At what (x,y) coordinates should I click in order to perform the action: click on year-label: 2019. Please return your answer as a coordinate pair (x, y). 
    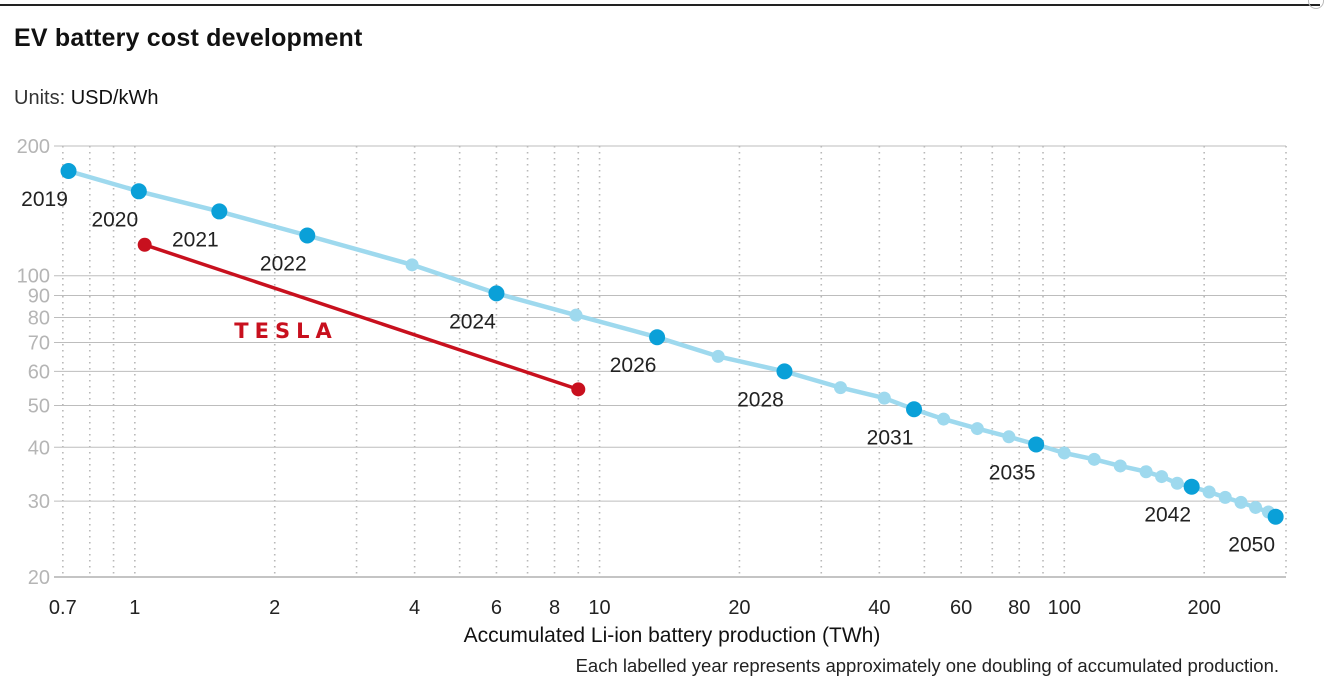
    Looking at the image, I should click on (44, 199).